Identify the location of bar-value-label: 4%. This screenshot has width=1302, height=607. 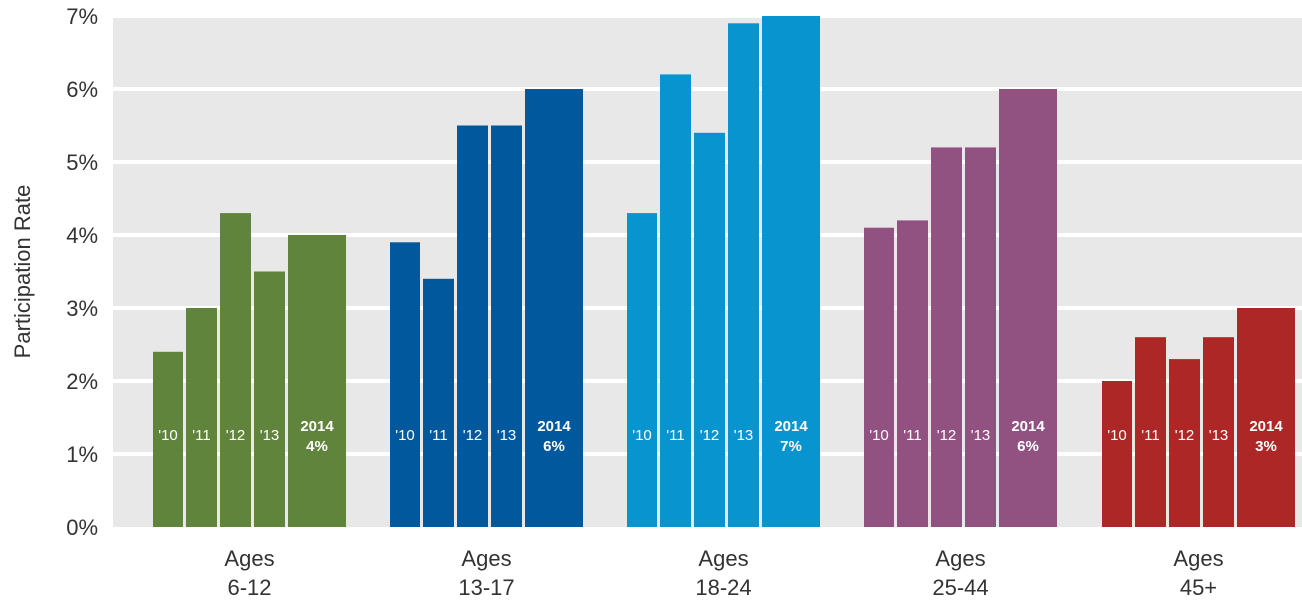
(317, 446).